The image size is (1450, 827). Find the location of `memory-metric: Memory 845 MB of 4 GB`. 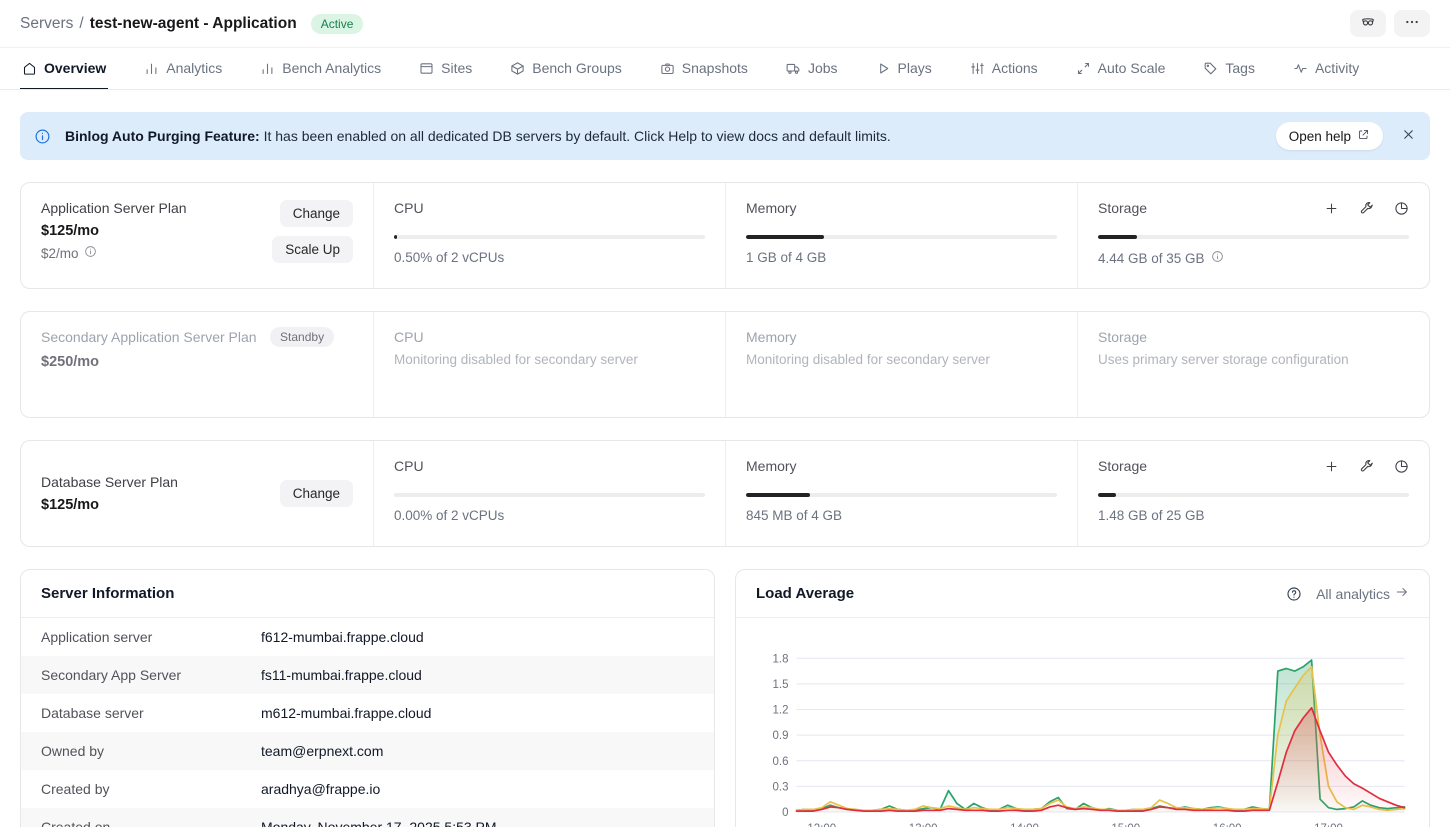

memory-metric: Memory 845 MB of 4 GB is located at coordinates (901, 493).